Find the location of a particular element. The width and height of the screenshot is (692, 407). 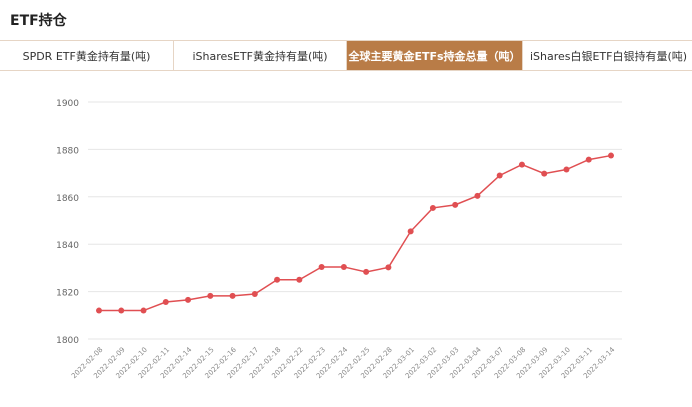

tab-global-gold-etfs: 全球主要黄金ETFs持金总量（吨） is located at coordinates (435, 55).